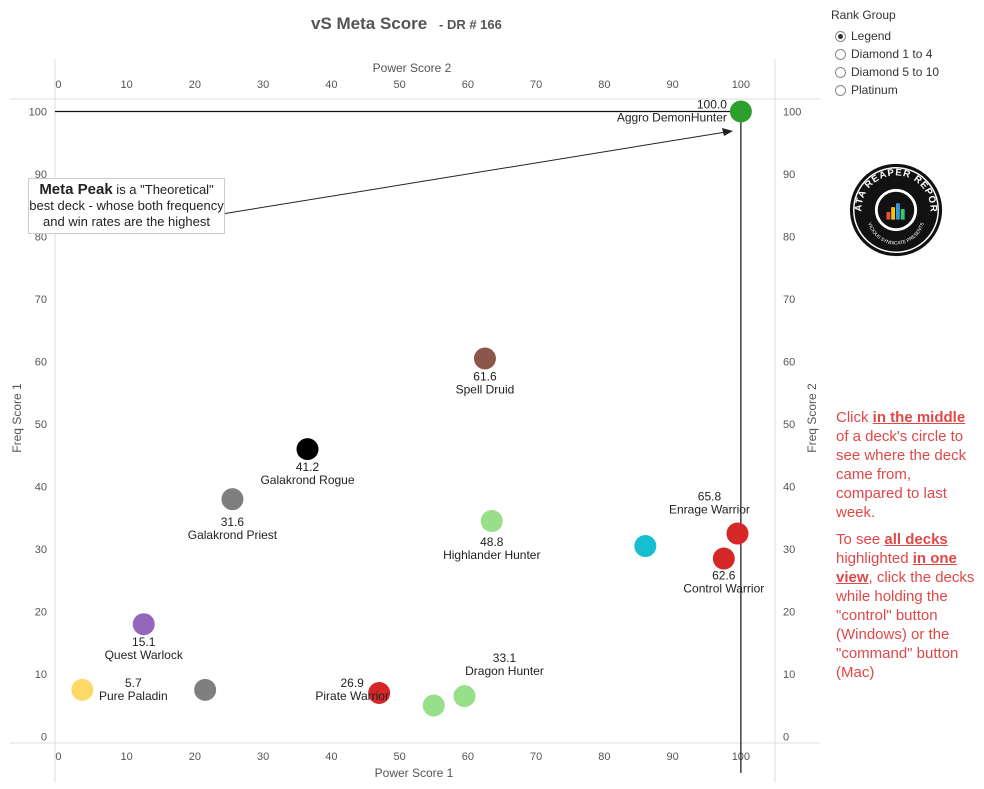  Describe the element at coordinates (789, 175) in the screenshot. I see `y-right-tick-label: 90` at that location.